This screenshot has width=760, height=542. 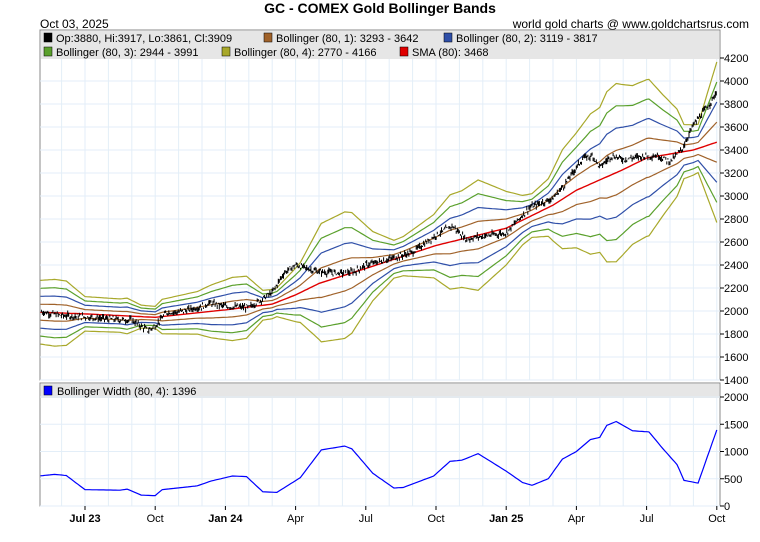 What do you see at coordinates (736, 289) in the screenshot?
I see `y-tick-label: 2200` at bounding box center [736, 289].